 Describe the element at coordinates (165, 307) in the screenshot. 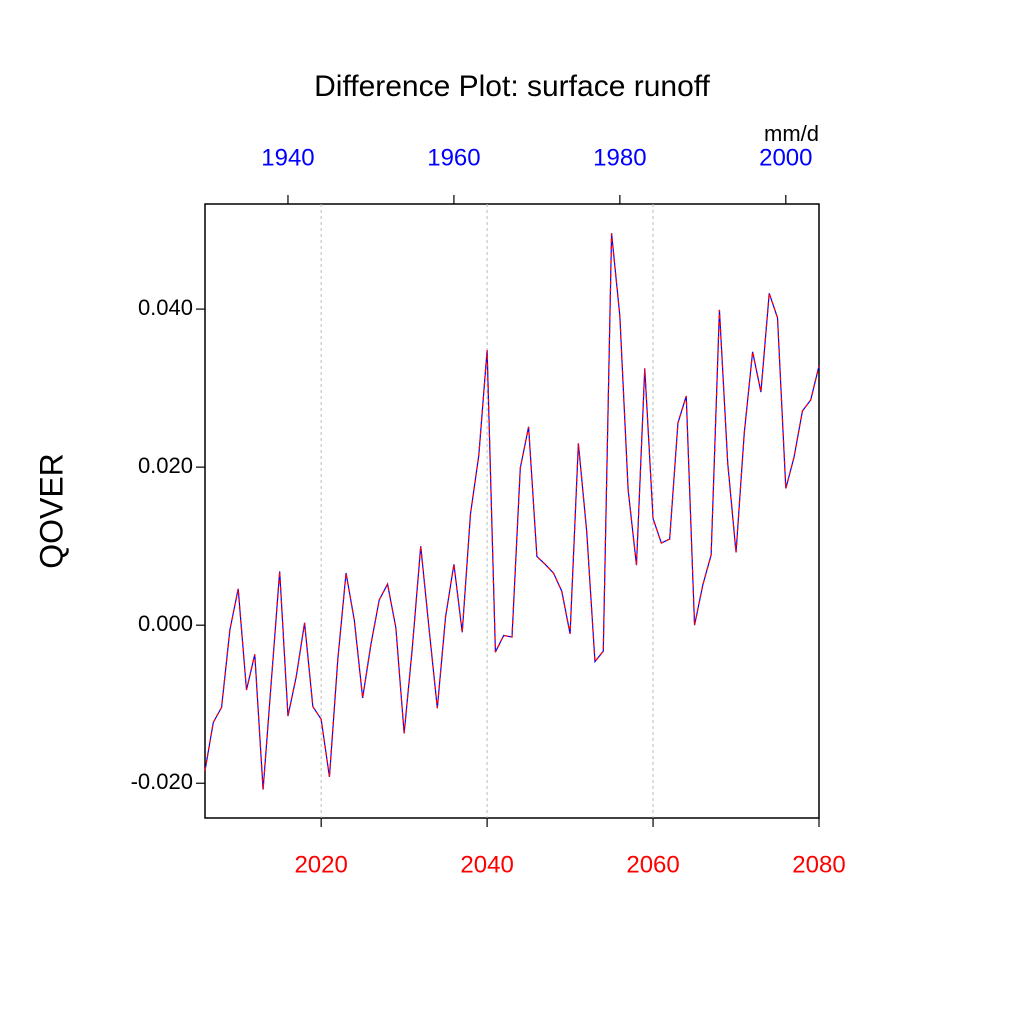

I see `y-tick-label: 0.040` at that location.